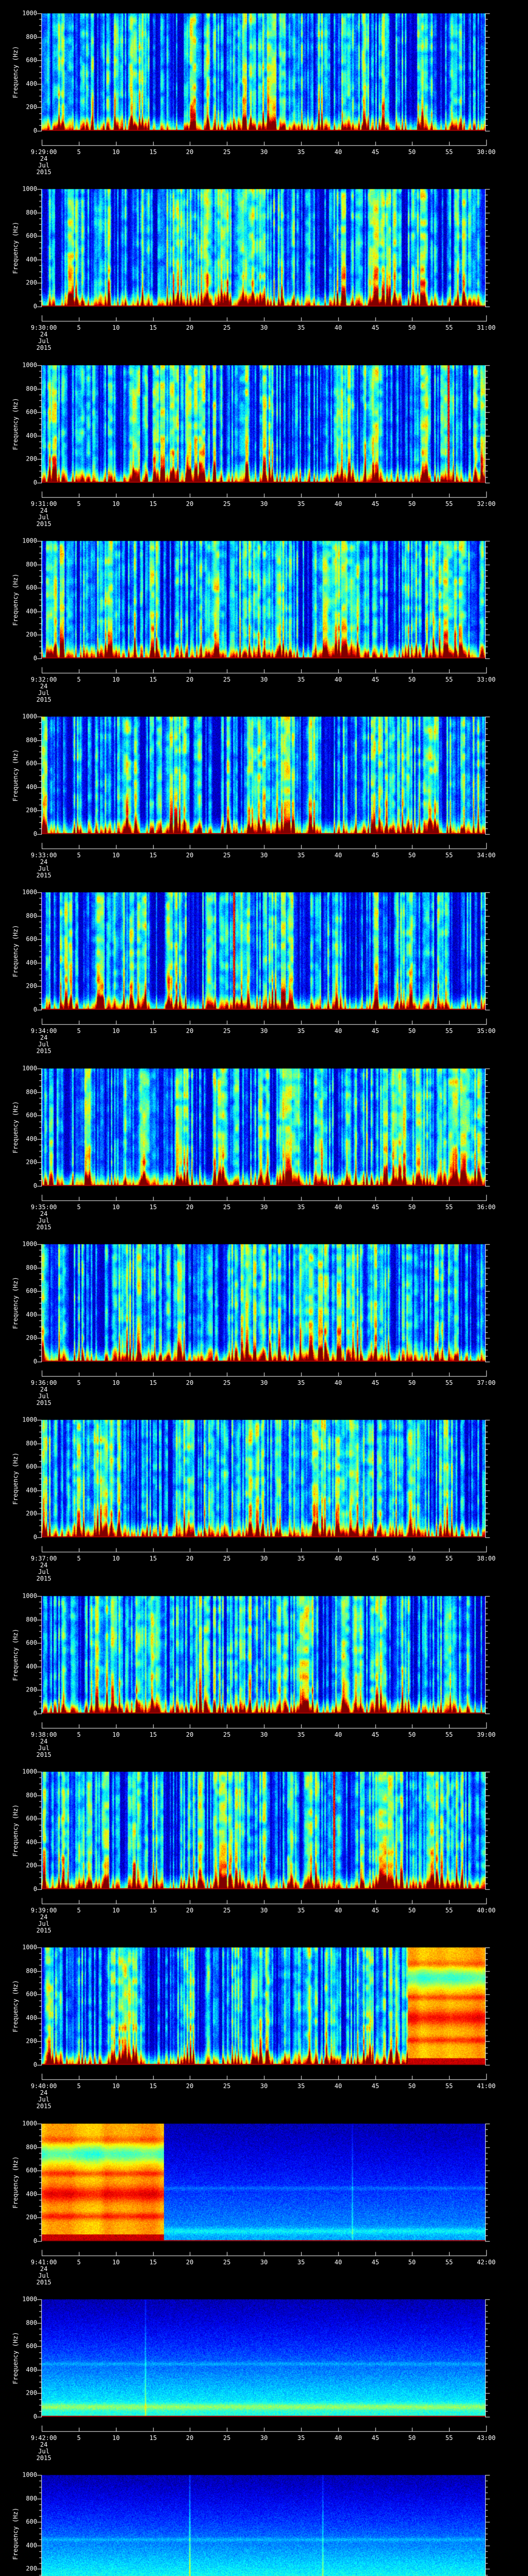 Image resolution: width=528 pixels, height=2576 pixels. I want to click on end-time-label: 39:00, so click(486, 1735).